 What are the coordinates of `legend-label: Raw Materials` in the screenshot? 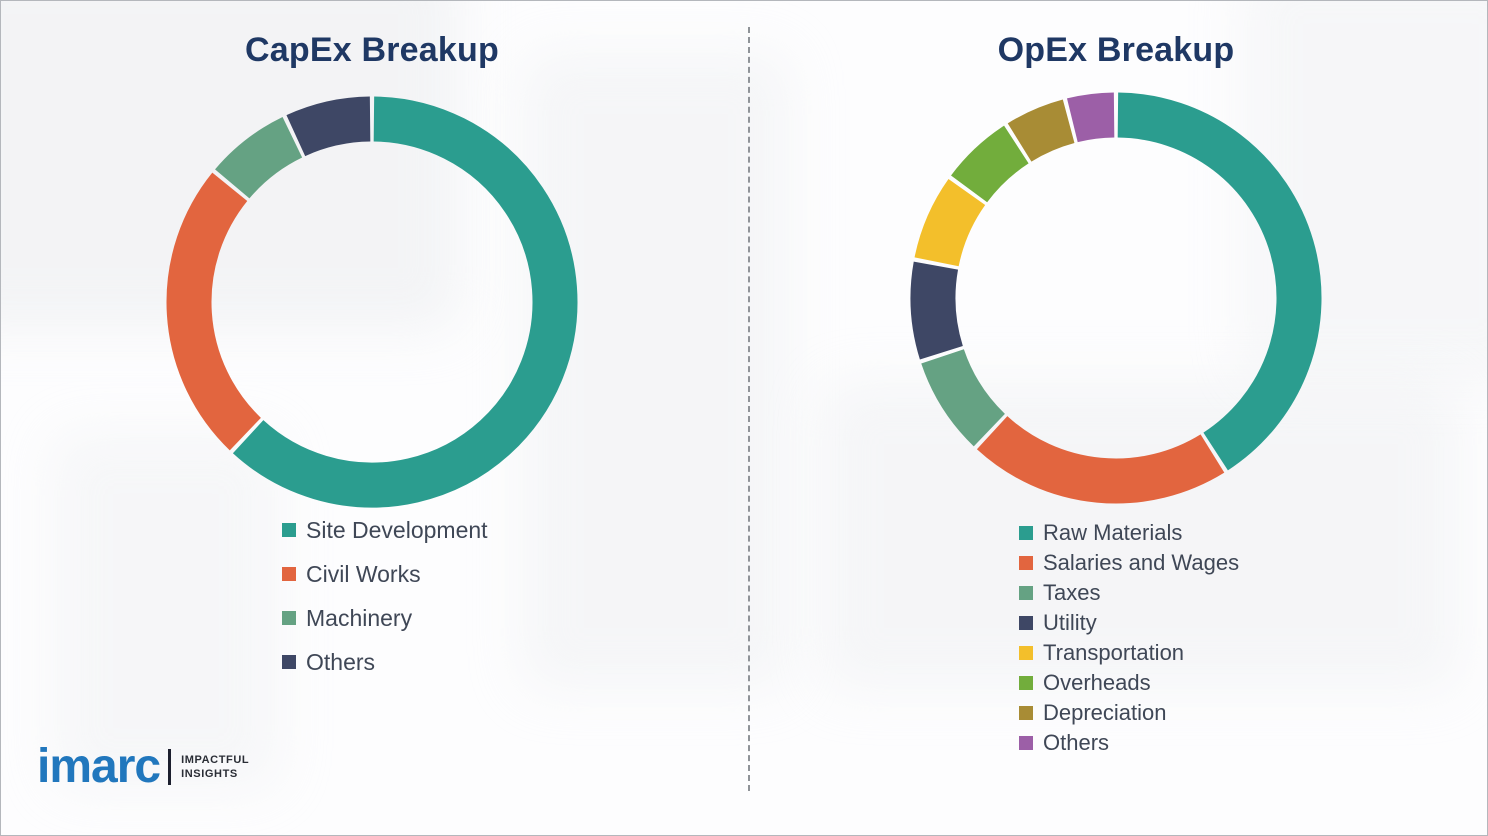 It's located at (1113, 532).